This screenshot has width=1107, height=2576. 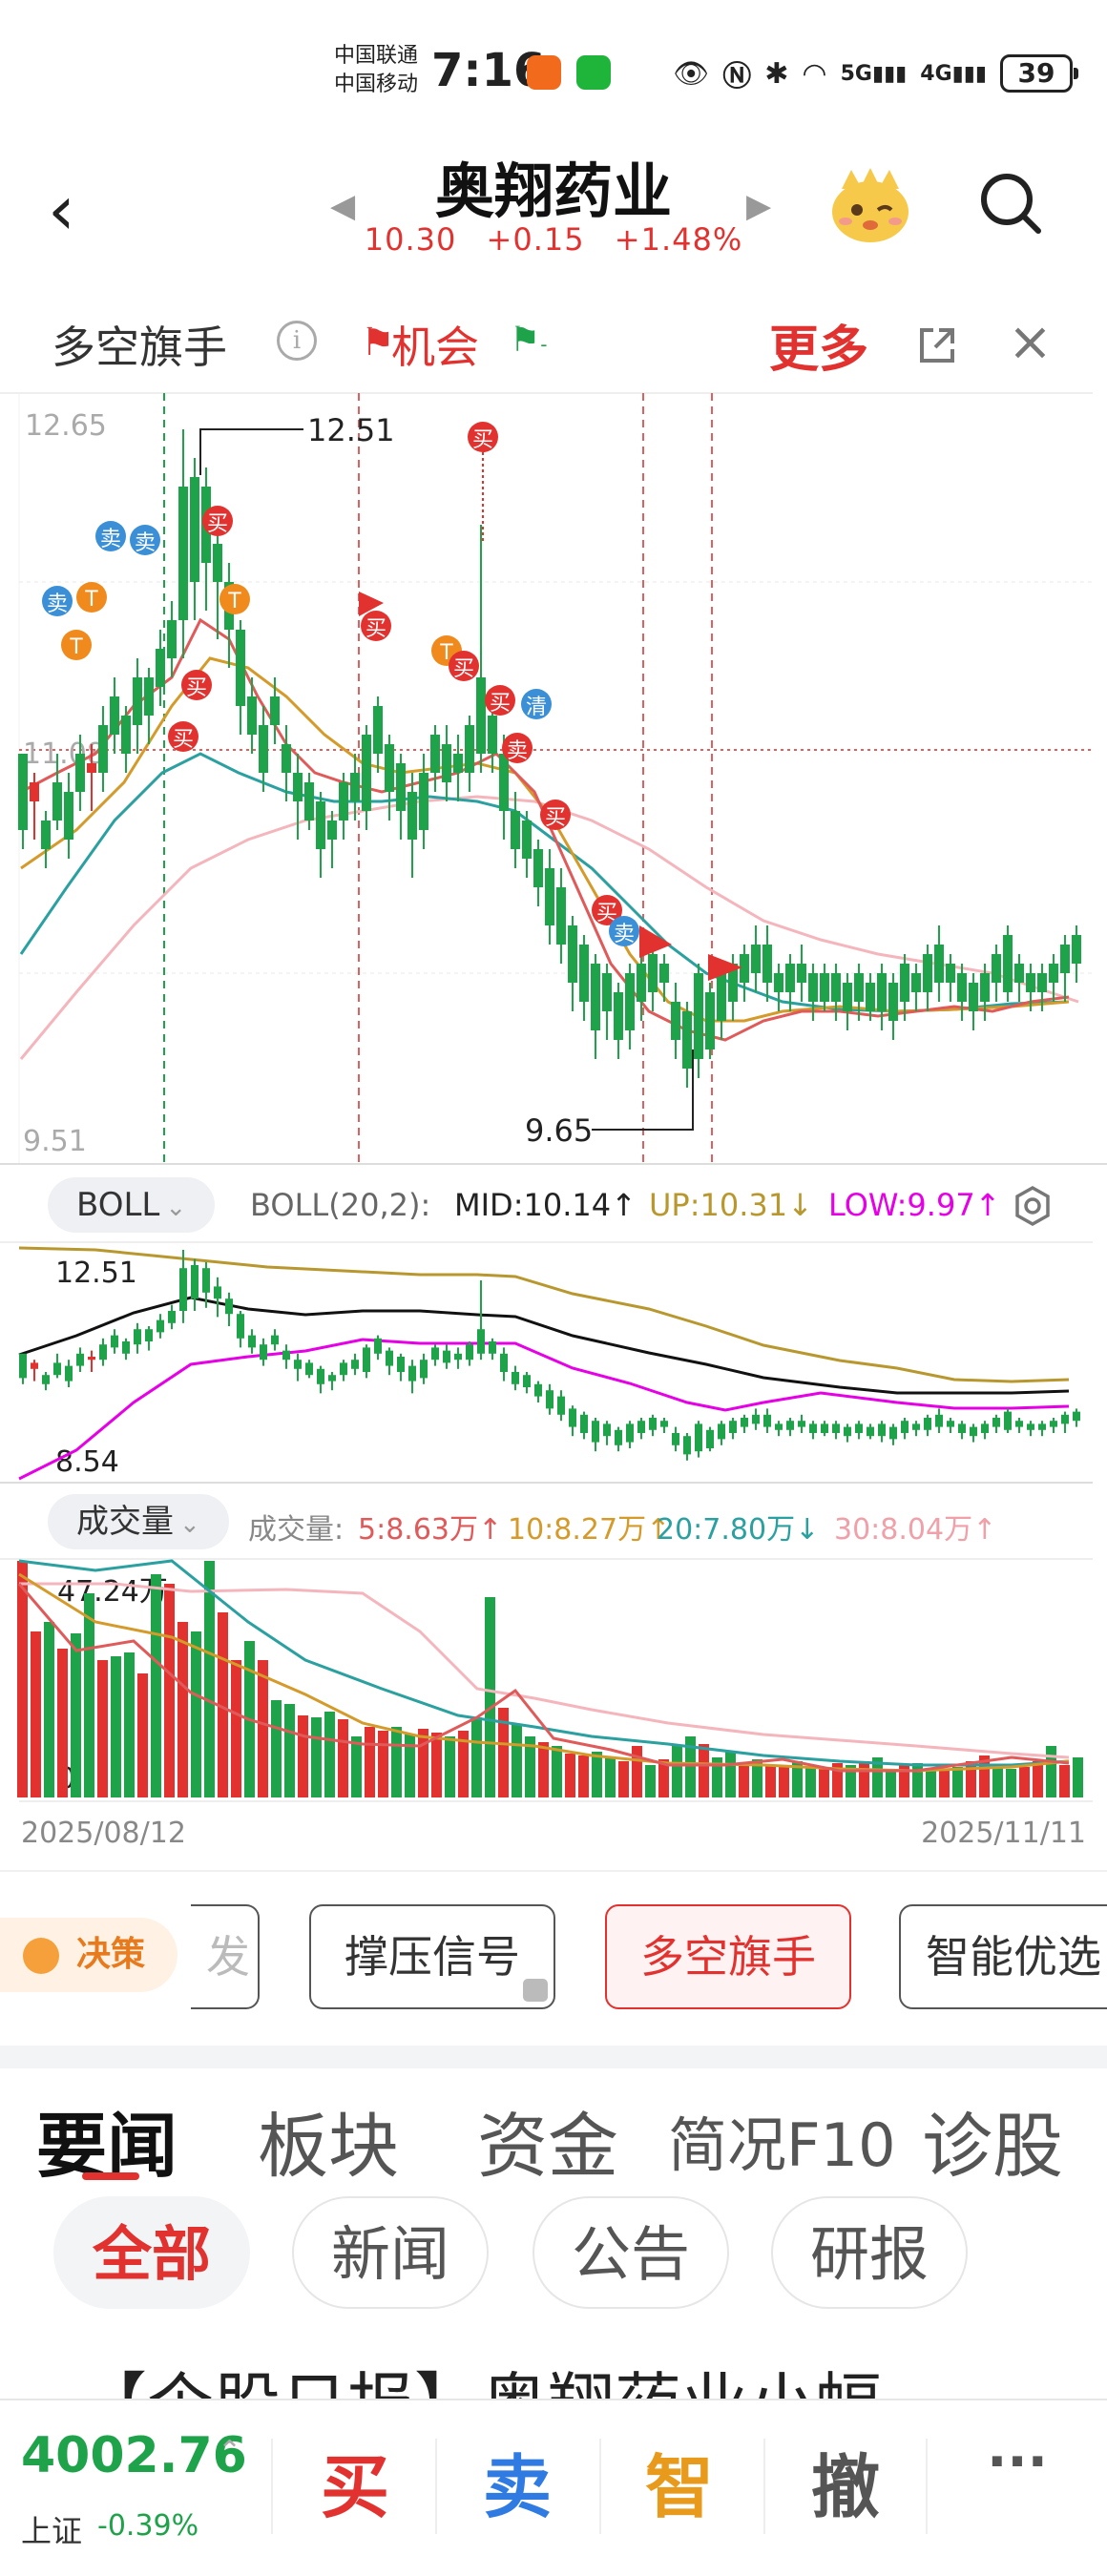 I want to click on index-change: -0.39%, so click(x=148, y=2526).